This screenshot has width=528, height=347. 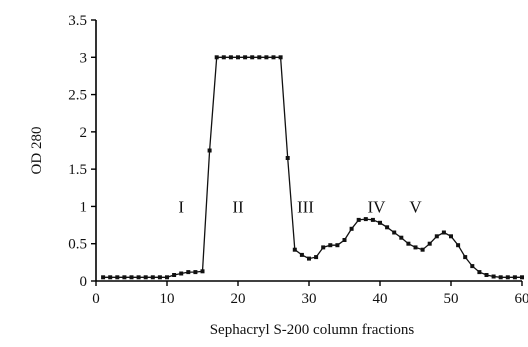 I want to click on y-tick-label: 2, so click(x=84, y=133).